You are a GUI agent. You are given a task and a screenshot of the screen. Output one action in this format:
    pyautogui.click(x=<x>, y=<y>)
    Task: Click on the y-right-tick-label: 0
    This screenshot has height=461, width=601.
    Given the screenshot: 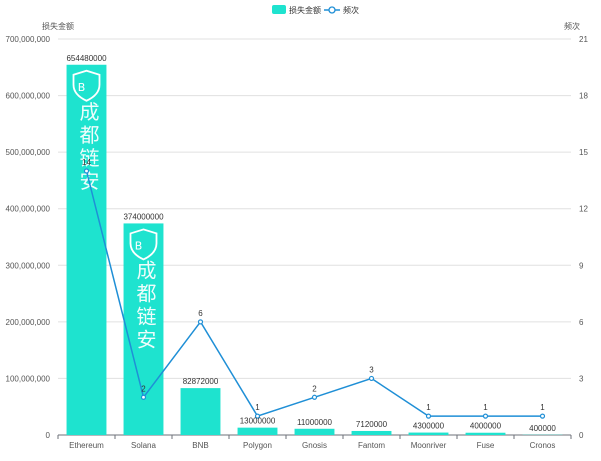 What is the action you would take?
    pyautogui.click(x=581, y=435)
    